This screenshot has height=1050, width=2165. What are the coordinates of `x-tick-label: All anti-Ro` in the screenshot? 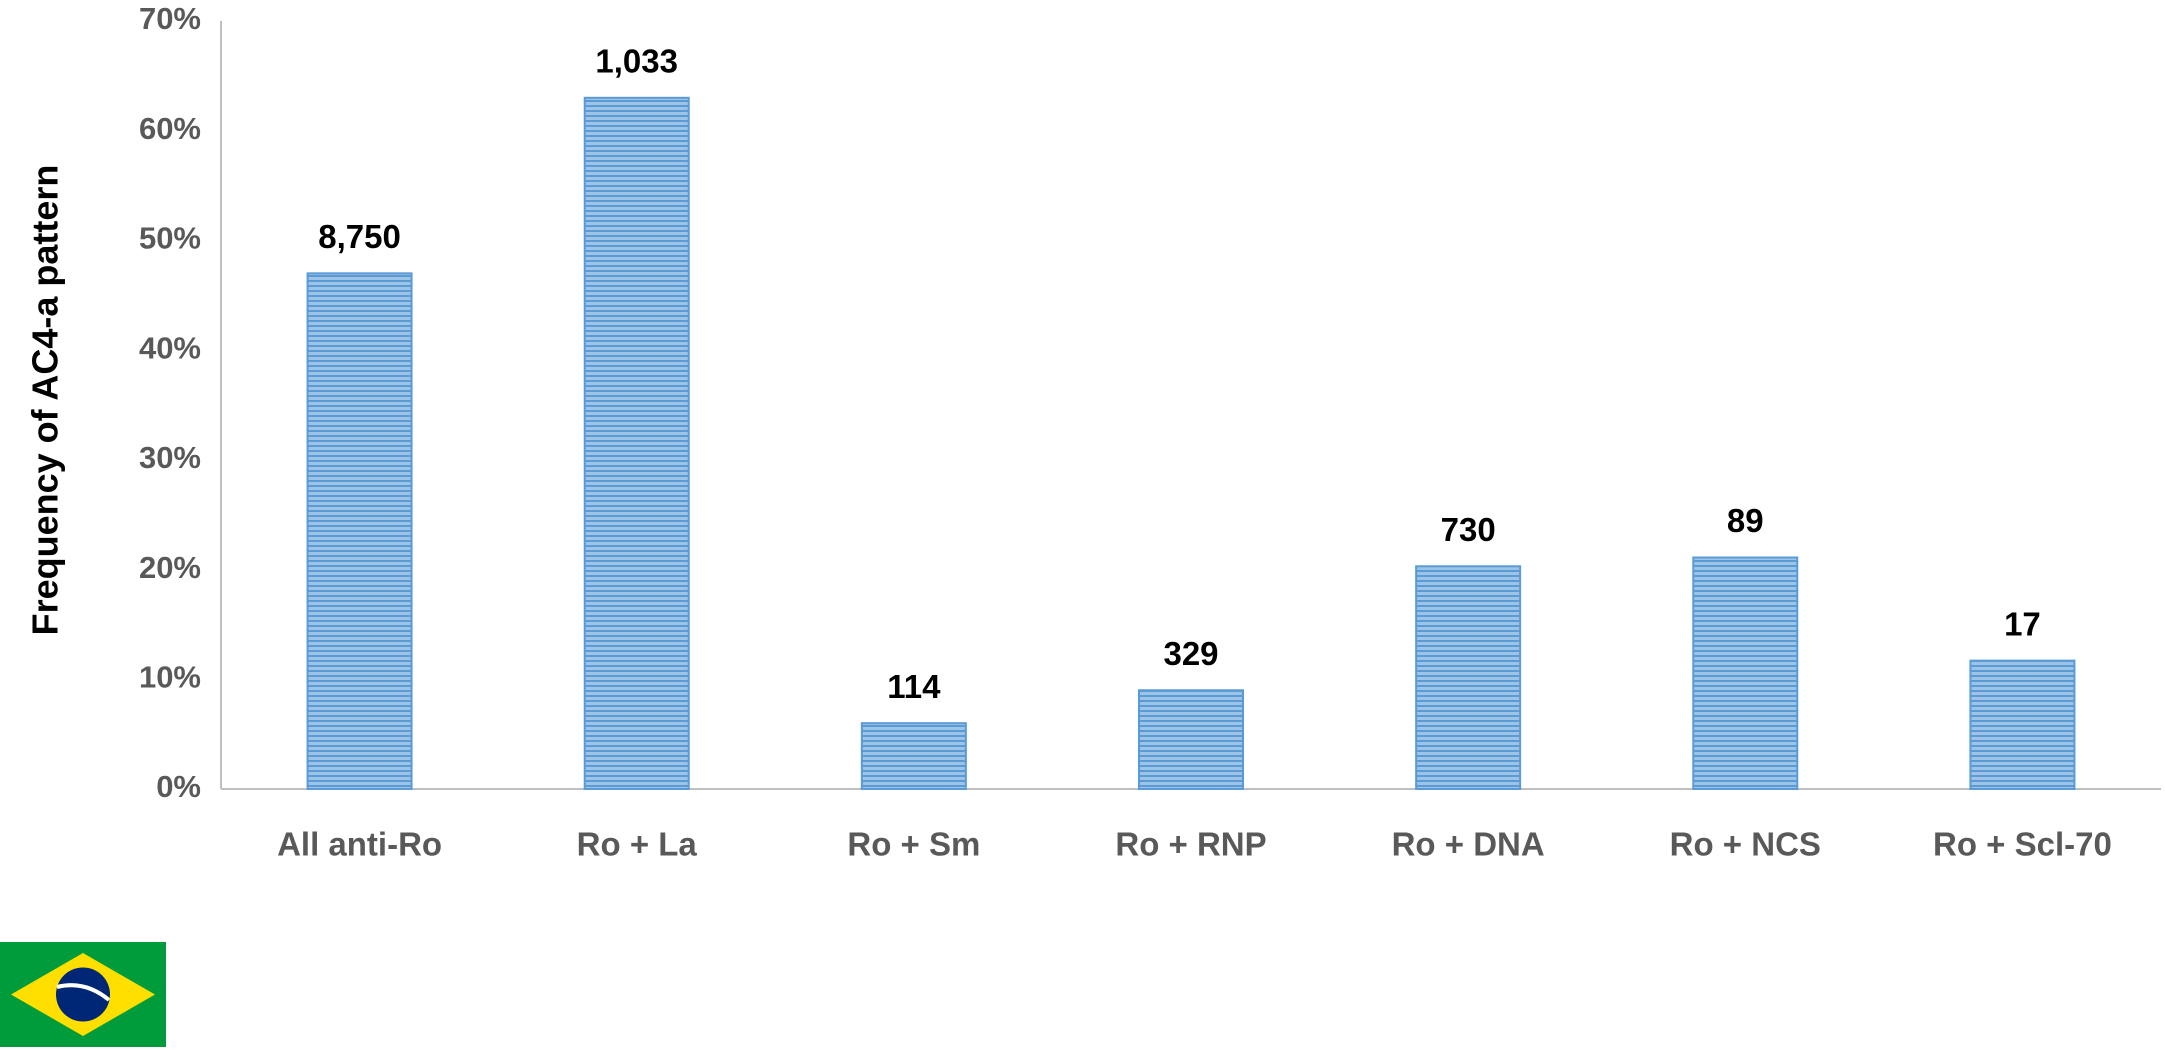 It's located at (359, 844).